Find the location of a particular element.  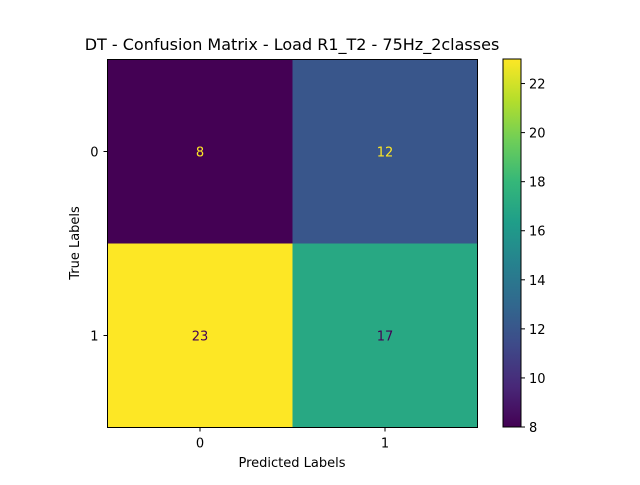

x-tick-label: 0 is located at coordinates (200, 444).